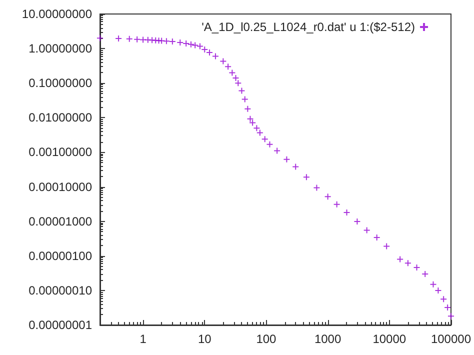 The height and width of the screenshot is (355, 474). I want to click on legend-label: 'A_1D_l0.25_L1024_r0.dat' u 1:($2-512), so click(308, 27).